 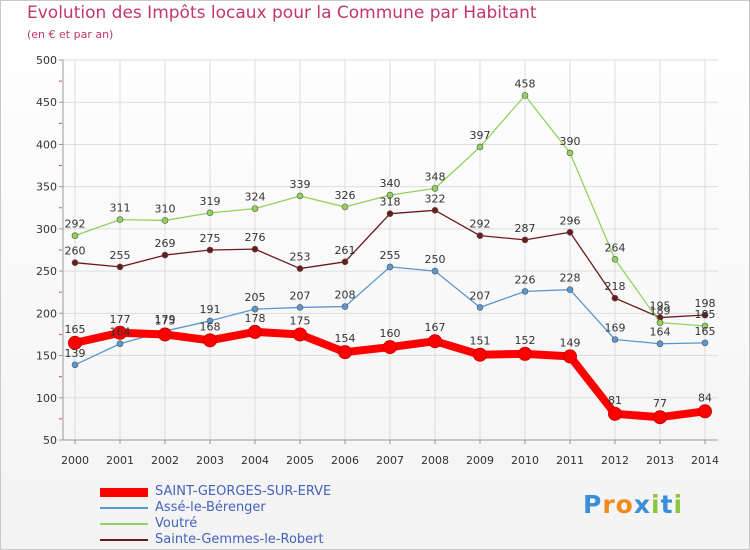 I want to click on legend-label: Assé-le-Bérenger, so click(x=210, y=507).